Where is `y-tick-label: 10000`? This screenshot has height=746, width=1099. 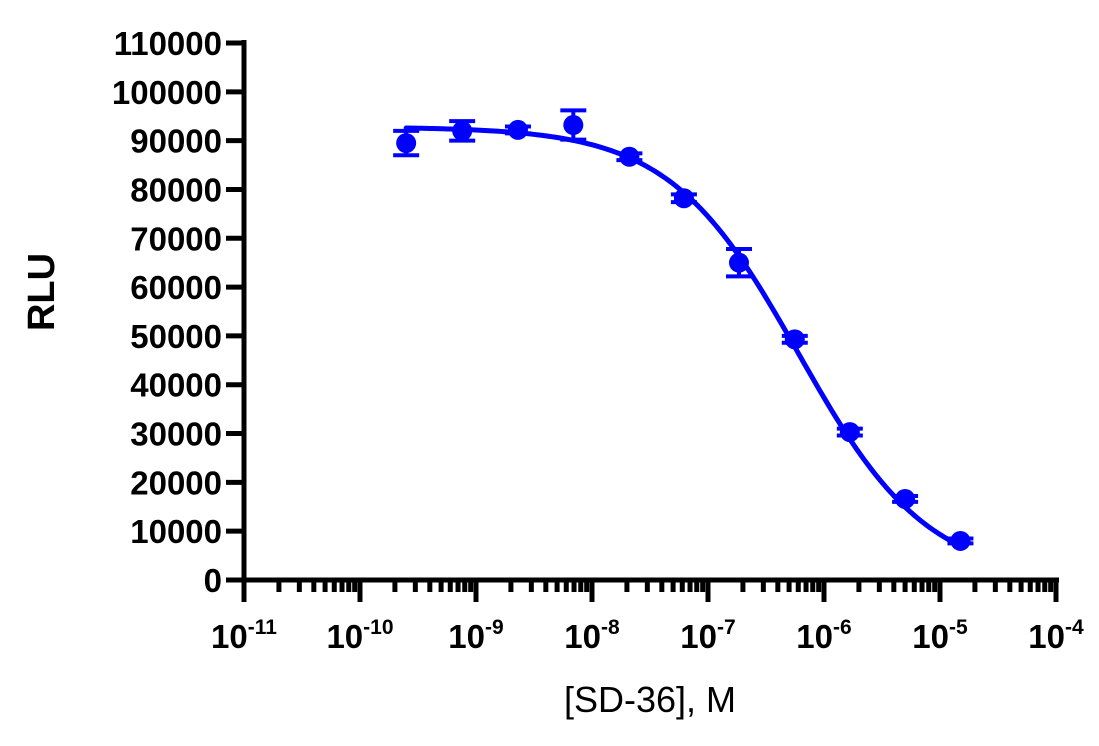
y-tick-label: 10000 is located at coordinates (176, 531).